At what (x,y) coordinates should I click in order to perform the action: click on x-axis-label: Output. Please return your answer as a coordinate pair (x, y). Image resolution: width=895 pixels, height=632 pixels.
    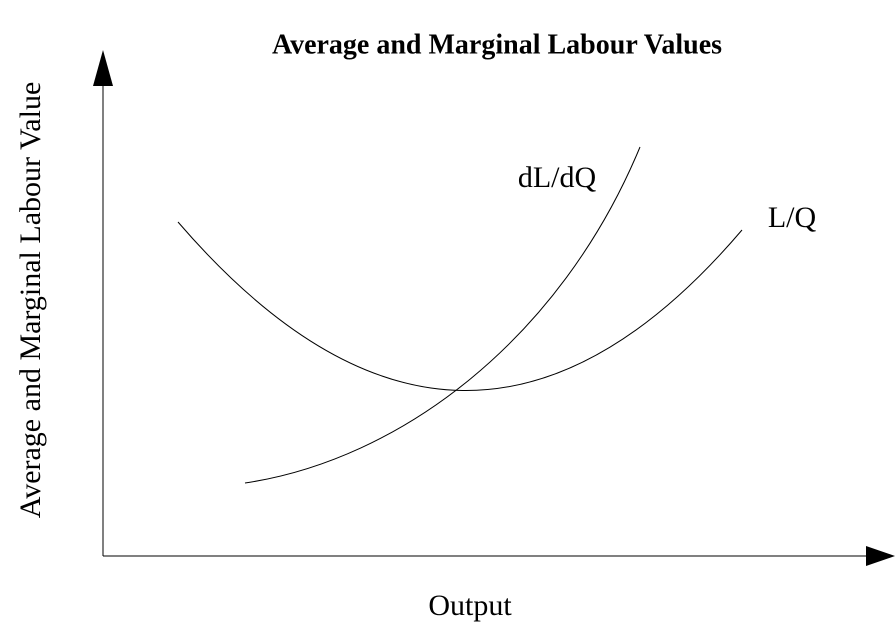
    Looking at the image, I should click on (470, 605).